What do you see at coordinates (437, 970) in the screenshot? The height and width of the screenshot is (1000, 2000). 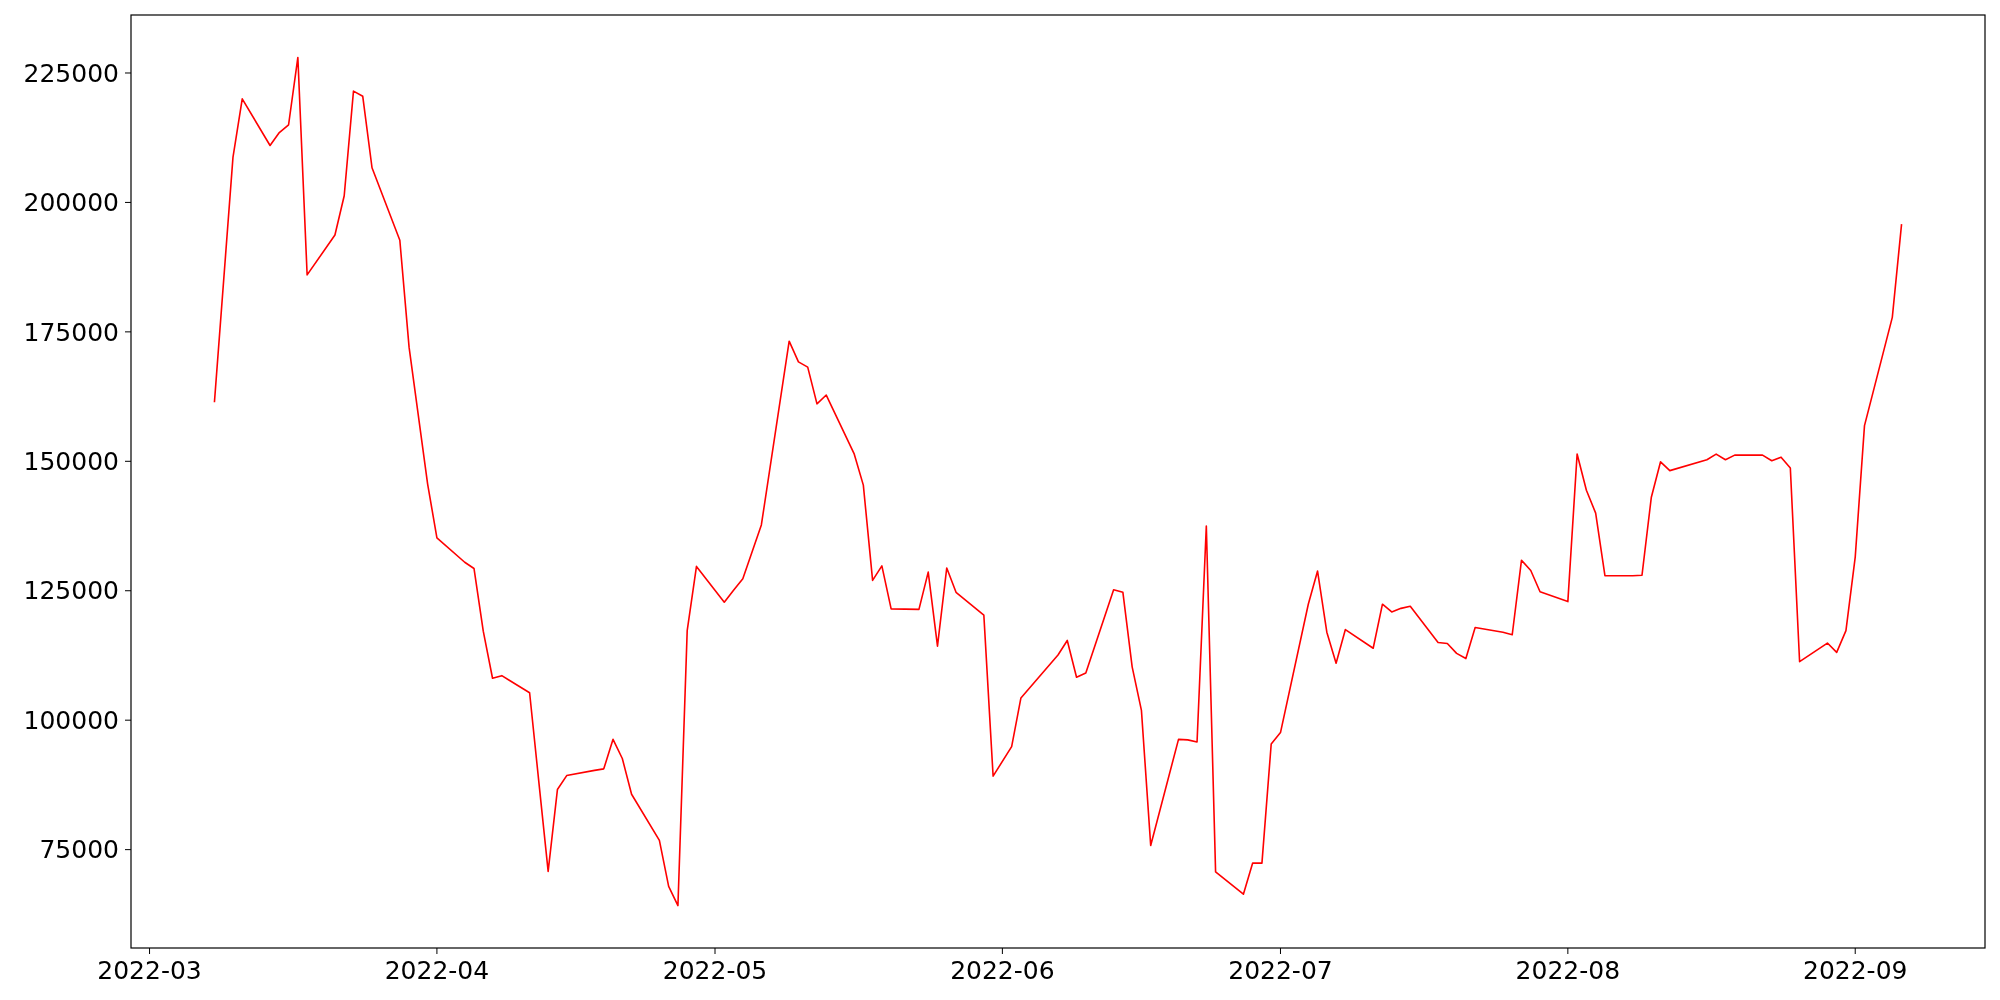 I see `x-tick-label: 2022-04` at bounding box center [437, 970].